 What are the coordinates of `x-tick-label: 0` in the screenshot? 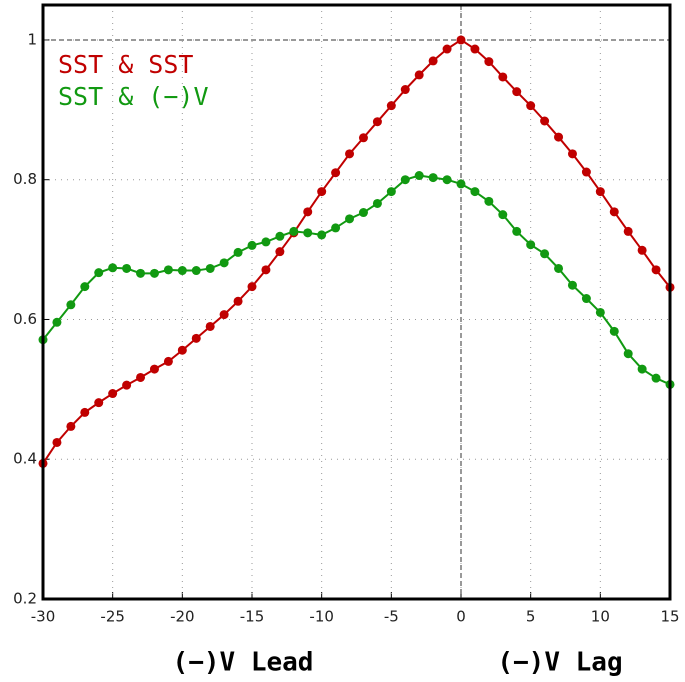 It's located at (461, 617).